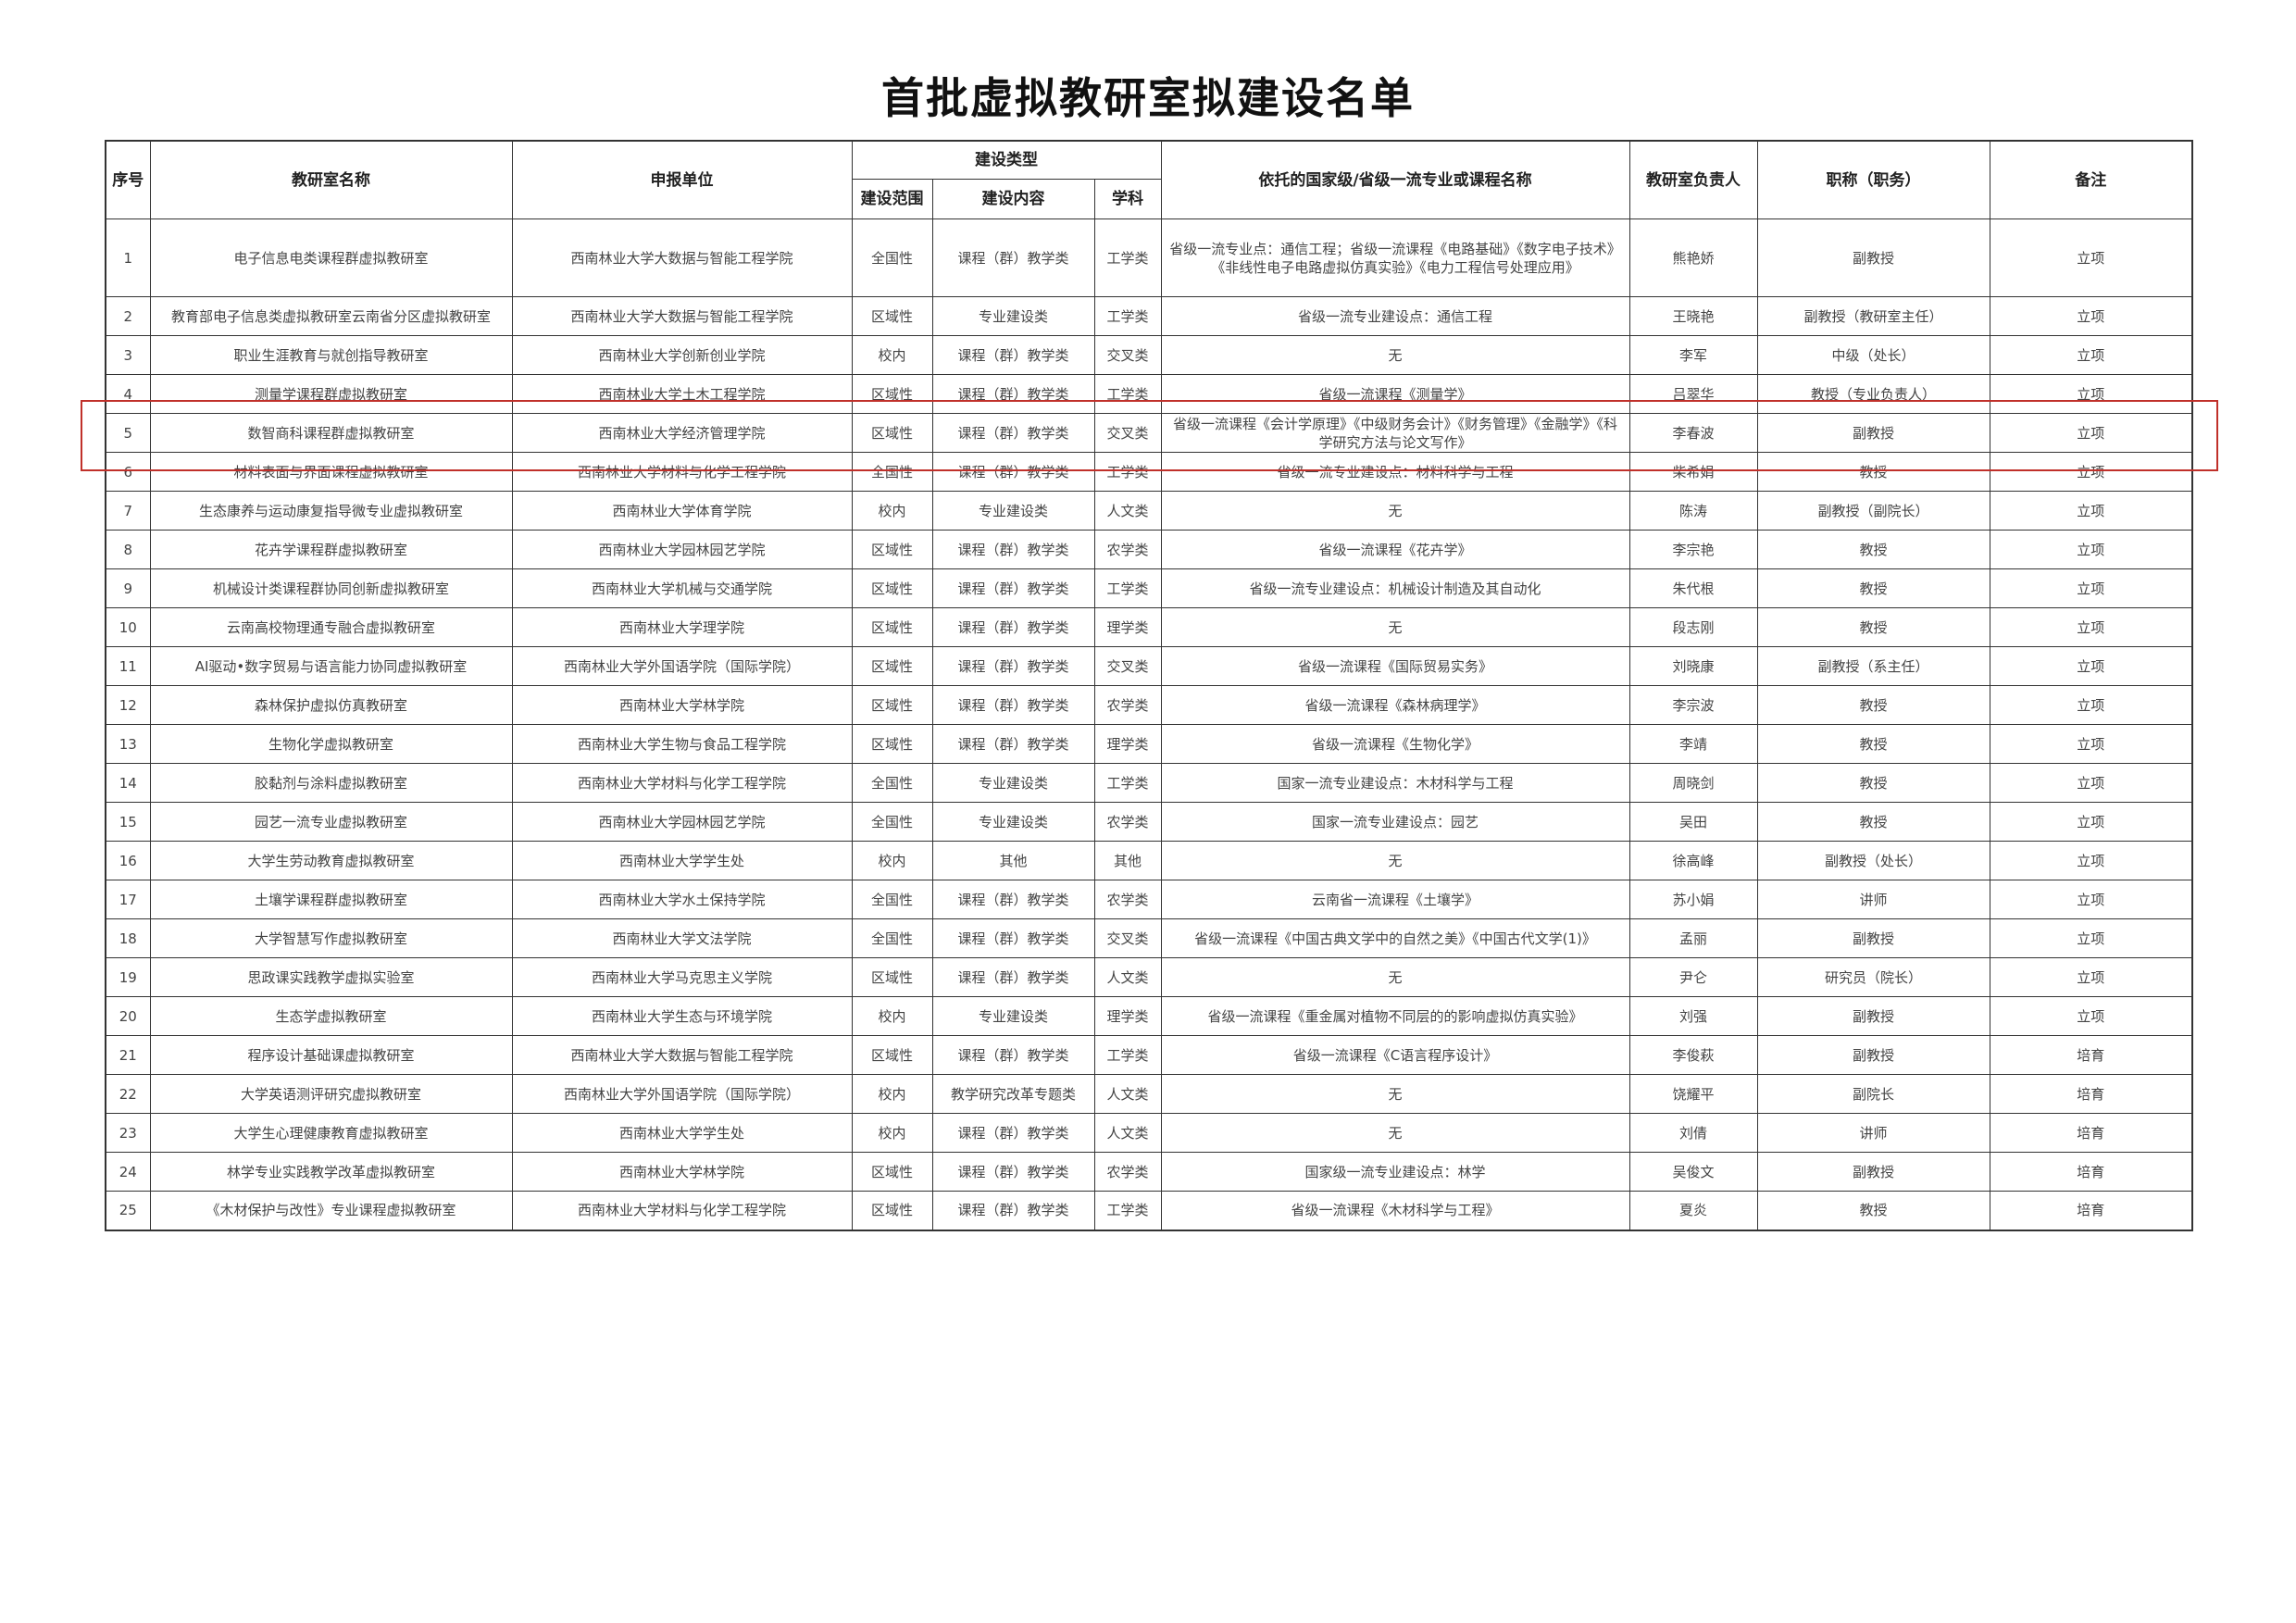  What do you see at coordinates (1395, 179) in the screenshot?
I see `header-basis: 依托的国家级/省级一流专业或课程名称` at bounding box center [1395, 179].